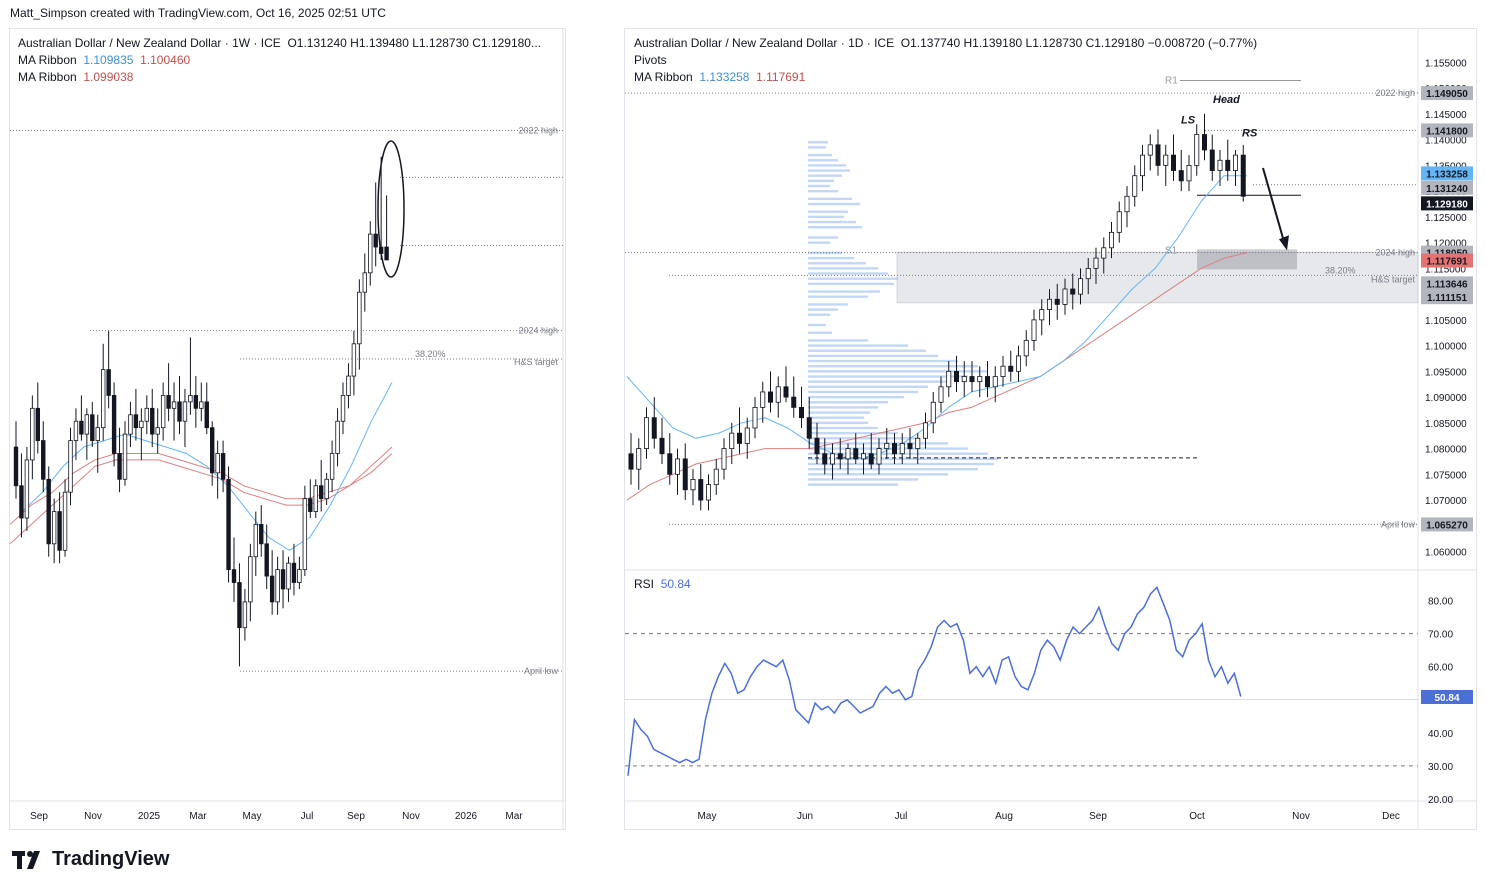  Describe the element at coordinates (1440, 734) in the screenshot. I see `rsi-y-tick-label: 40.00` at that location.